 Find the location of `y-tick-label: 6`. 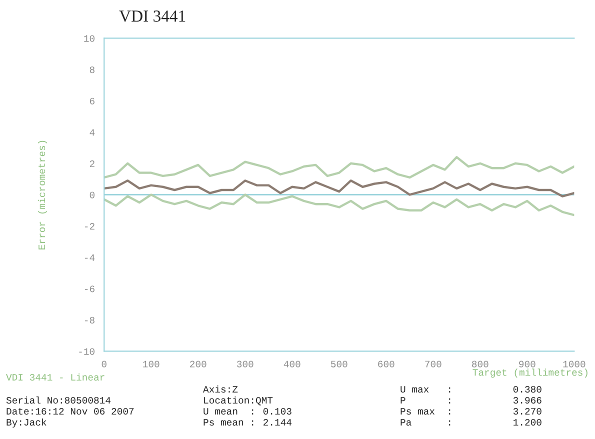

y-tick-label: 6 is located at coordinates (92, 101).